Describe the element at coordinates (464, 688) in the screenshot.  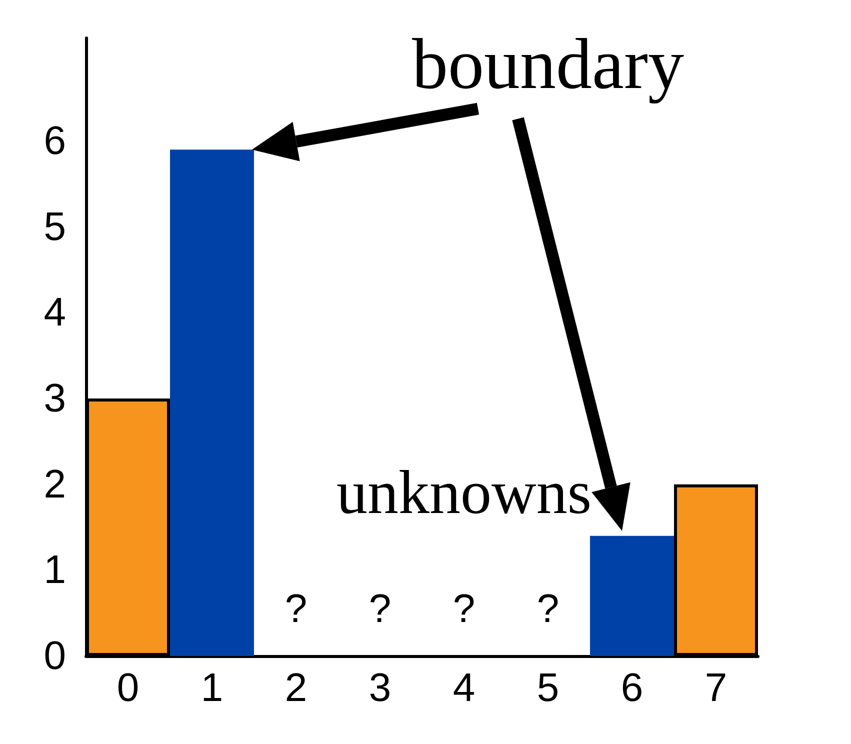
I see `x-tick-label: 4` at that location.